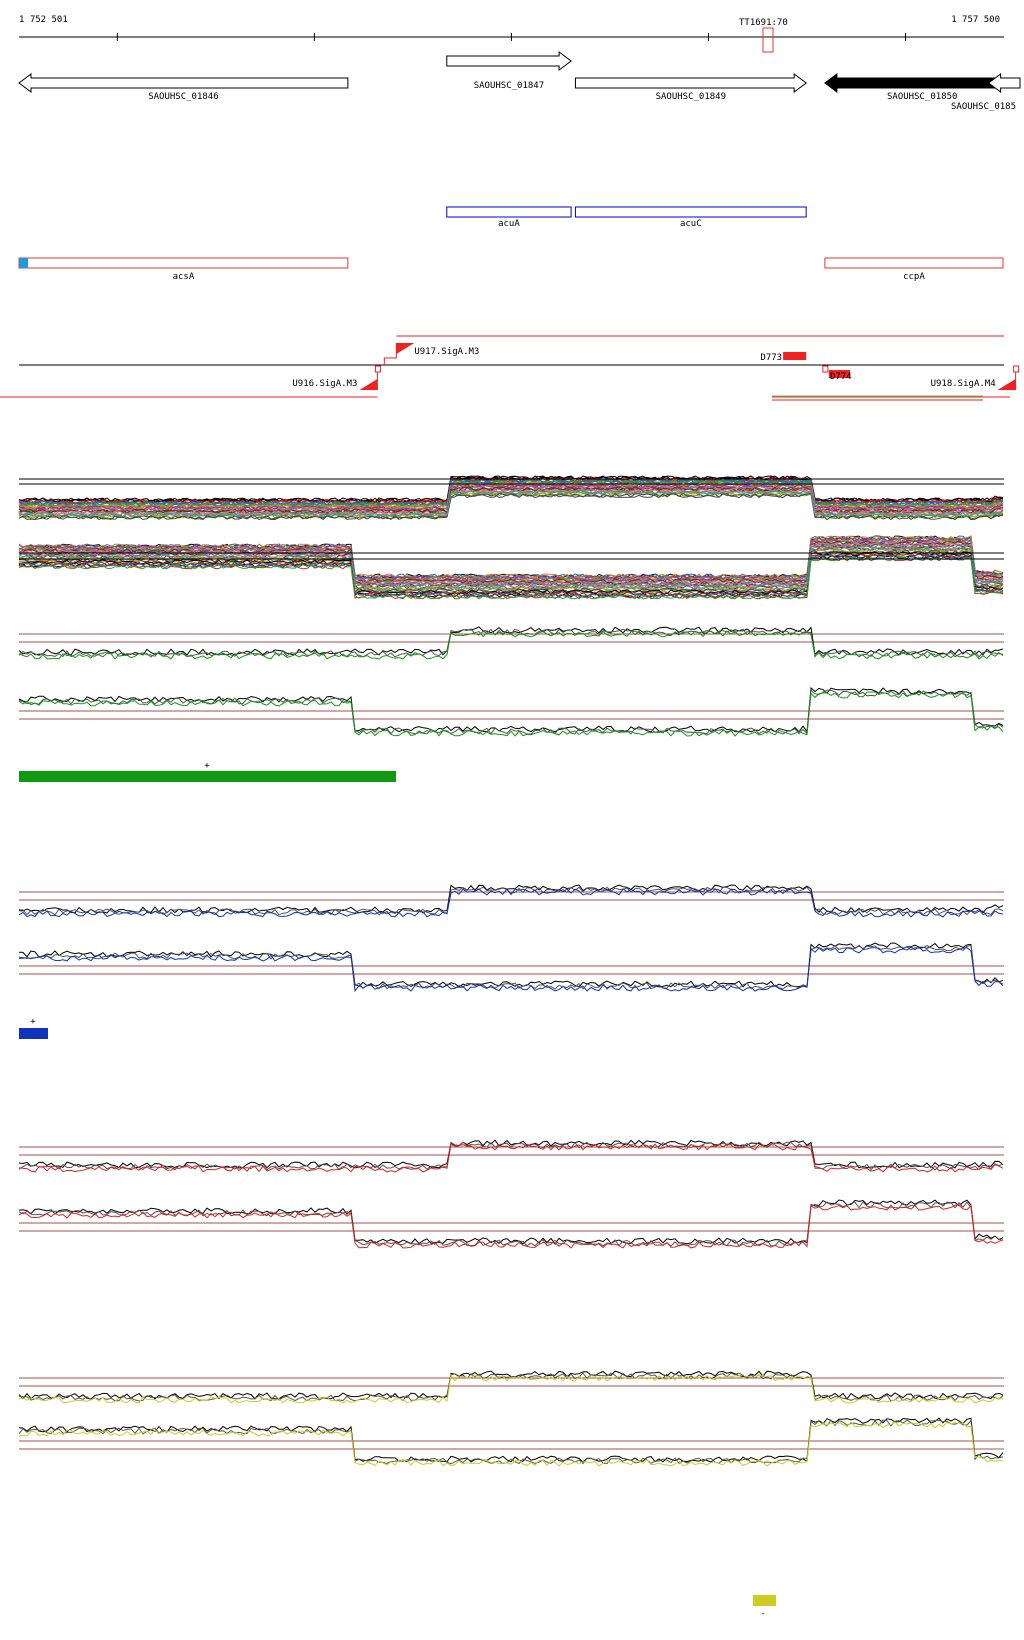  Describe the element at coordinates (922, 97) in the screenshot. I see `gene-label: SAOUHSC_01850` at that location.